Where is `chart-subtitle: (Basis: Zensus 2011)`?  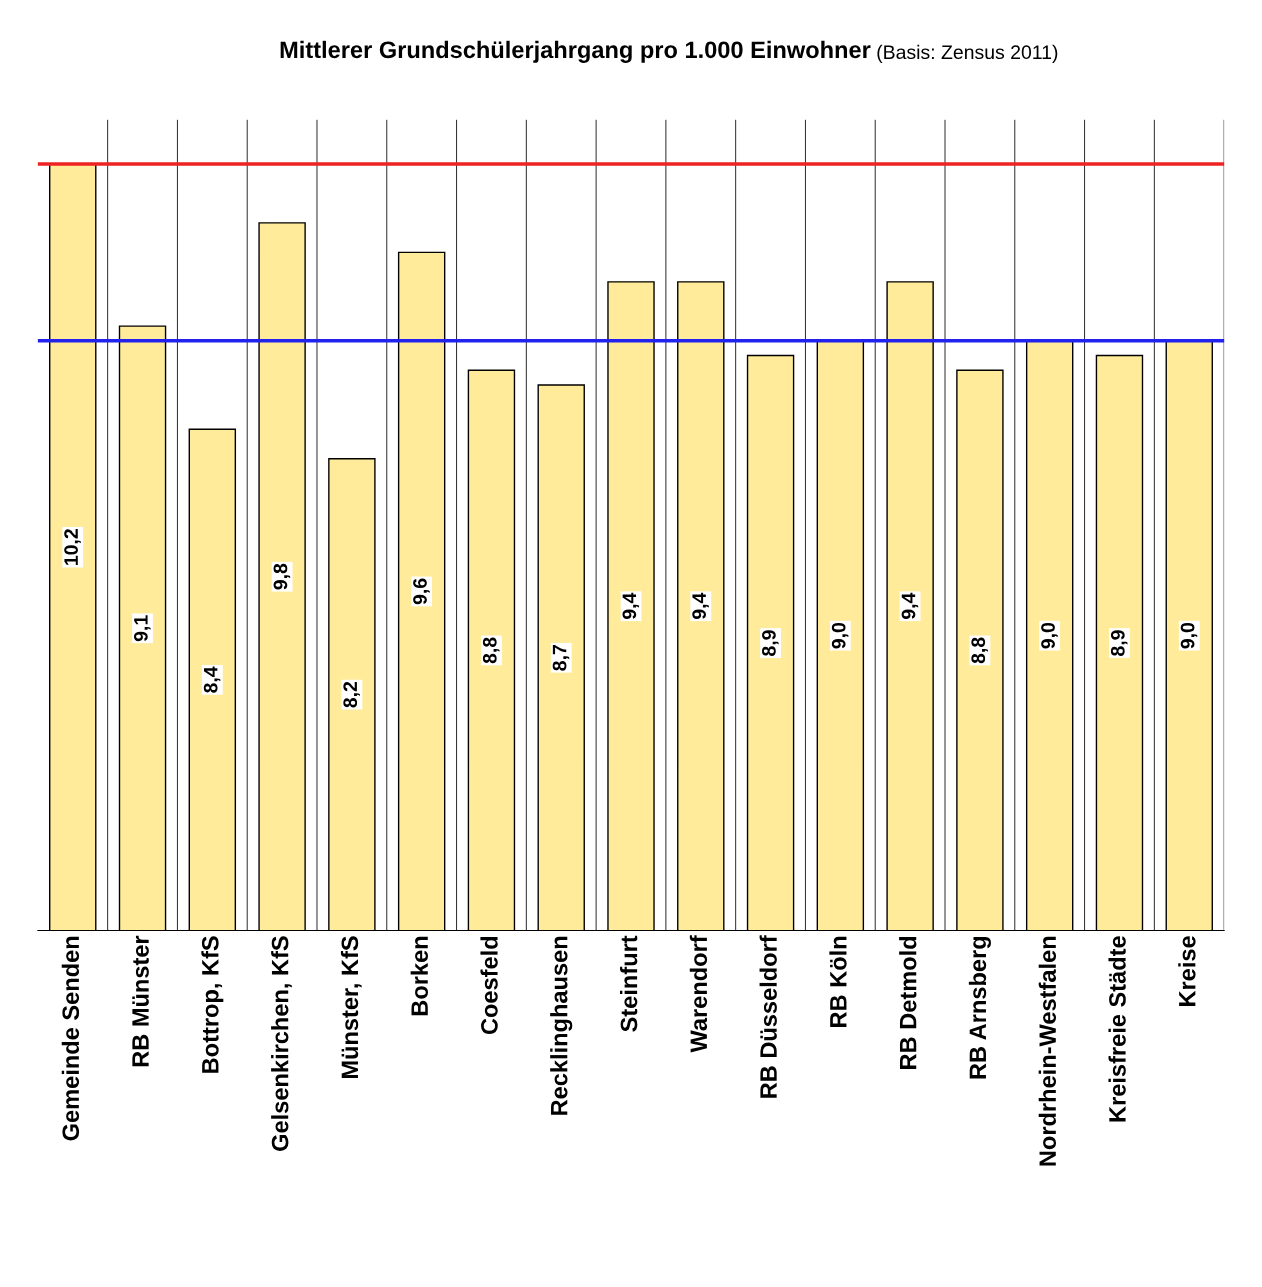 chart-subtitle: (Basis: Zensus 2011) is located at coordinates (967, 53).